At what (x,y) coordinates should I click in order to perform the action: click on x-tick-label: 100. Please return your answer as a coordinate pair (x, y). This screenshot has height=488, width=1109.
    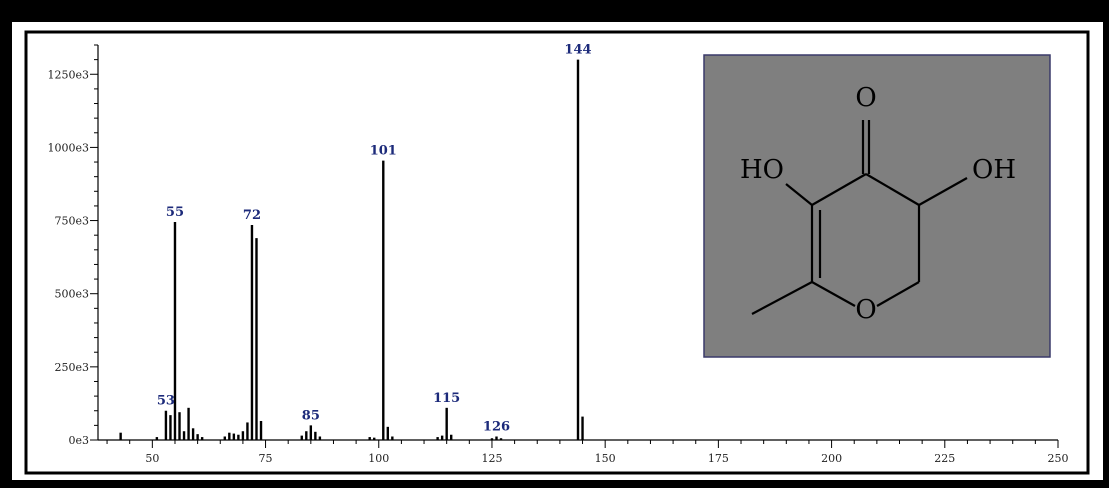
    Looking at the image, I should click on (378, 458).